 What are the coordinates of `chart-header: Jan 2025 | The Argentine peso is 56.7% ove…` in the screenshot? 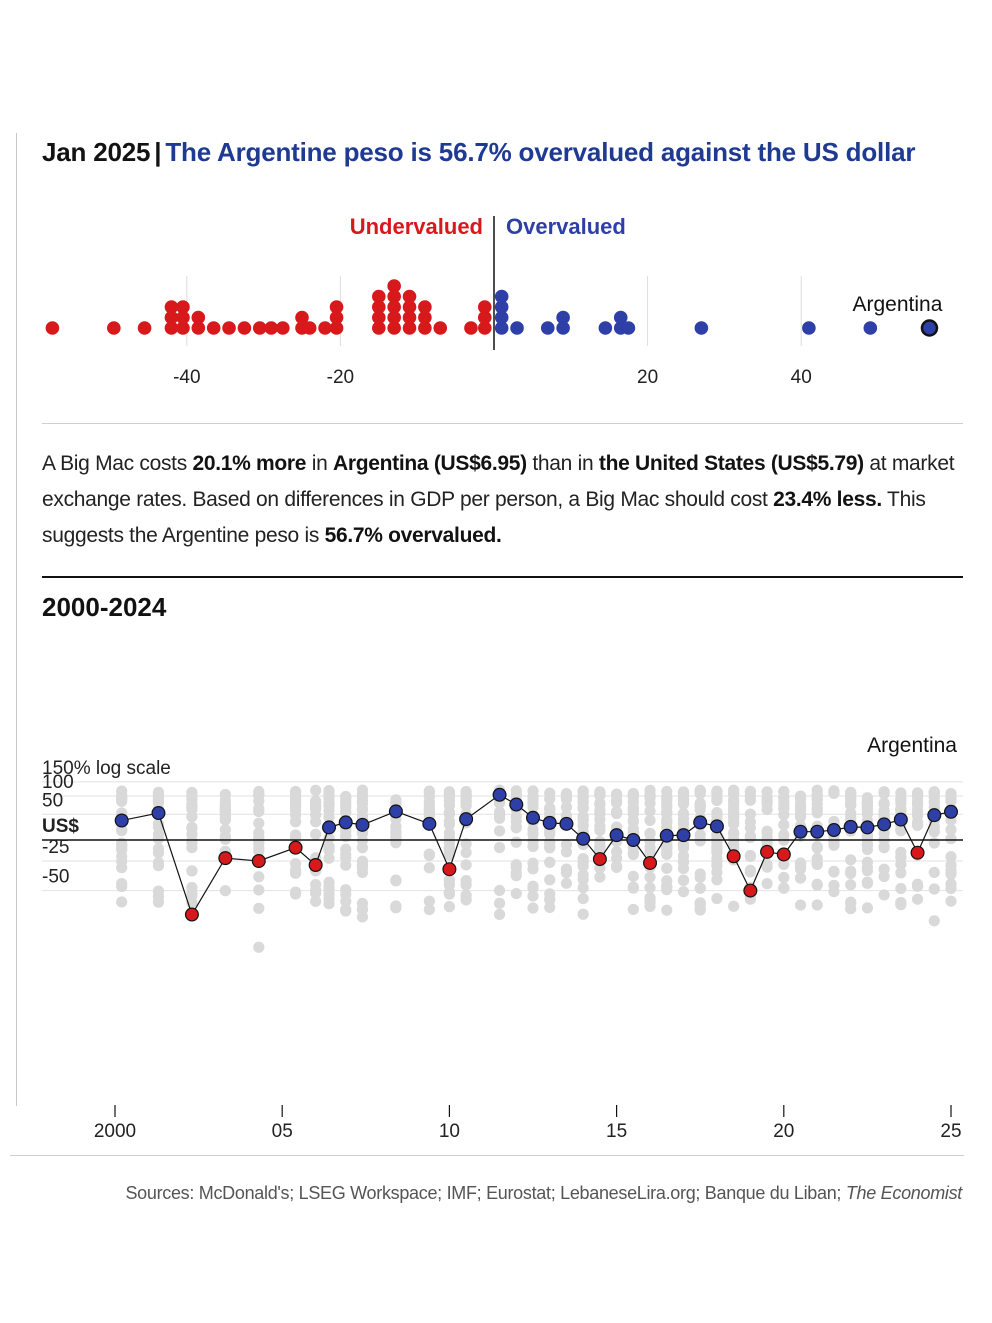 It's located at (478, 152).